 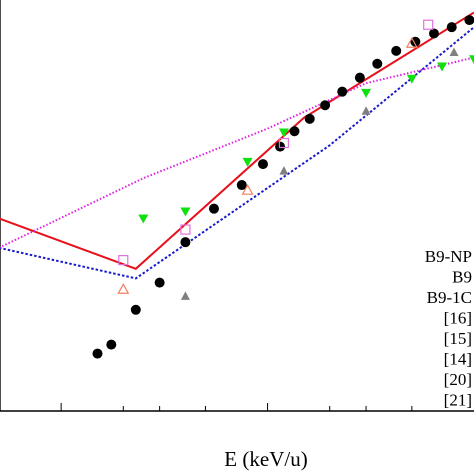 I want to click on legend-label: [16], so click(x=458, y=318).